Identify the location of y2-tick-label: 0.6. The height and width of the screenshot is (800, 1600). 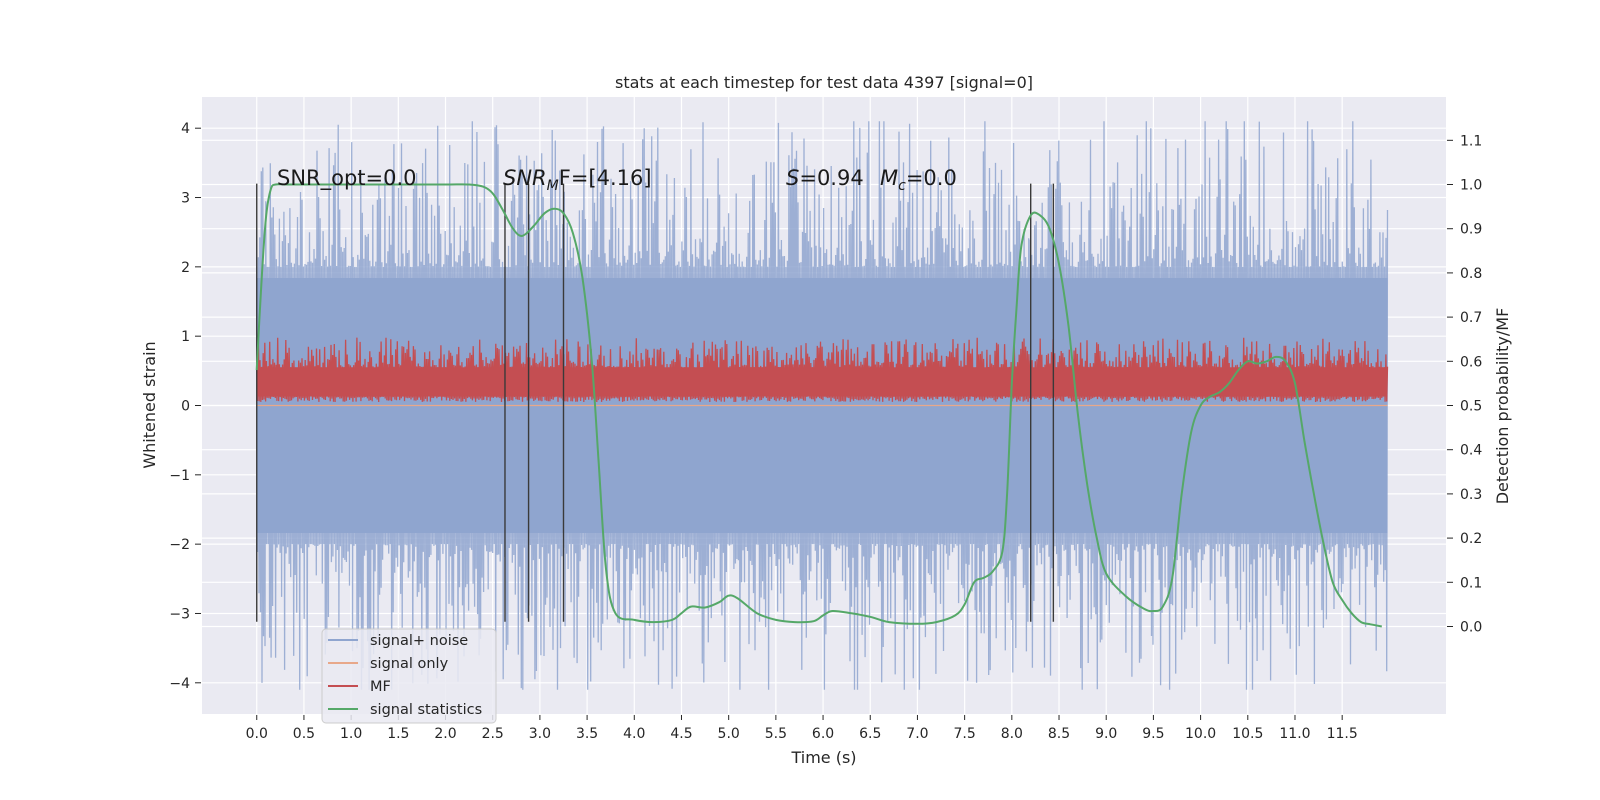
(1471, 362).